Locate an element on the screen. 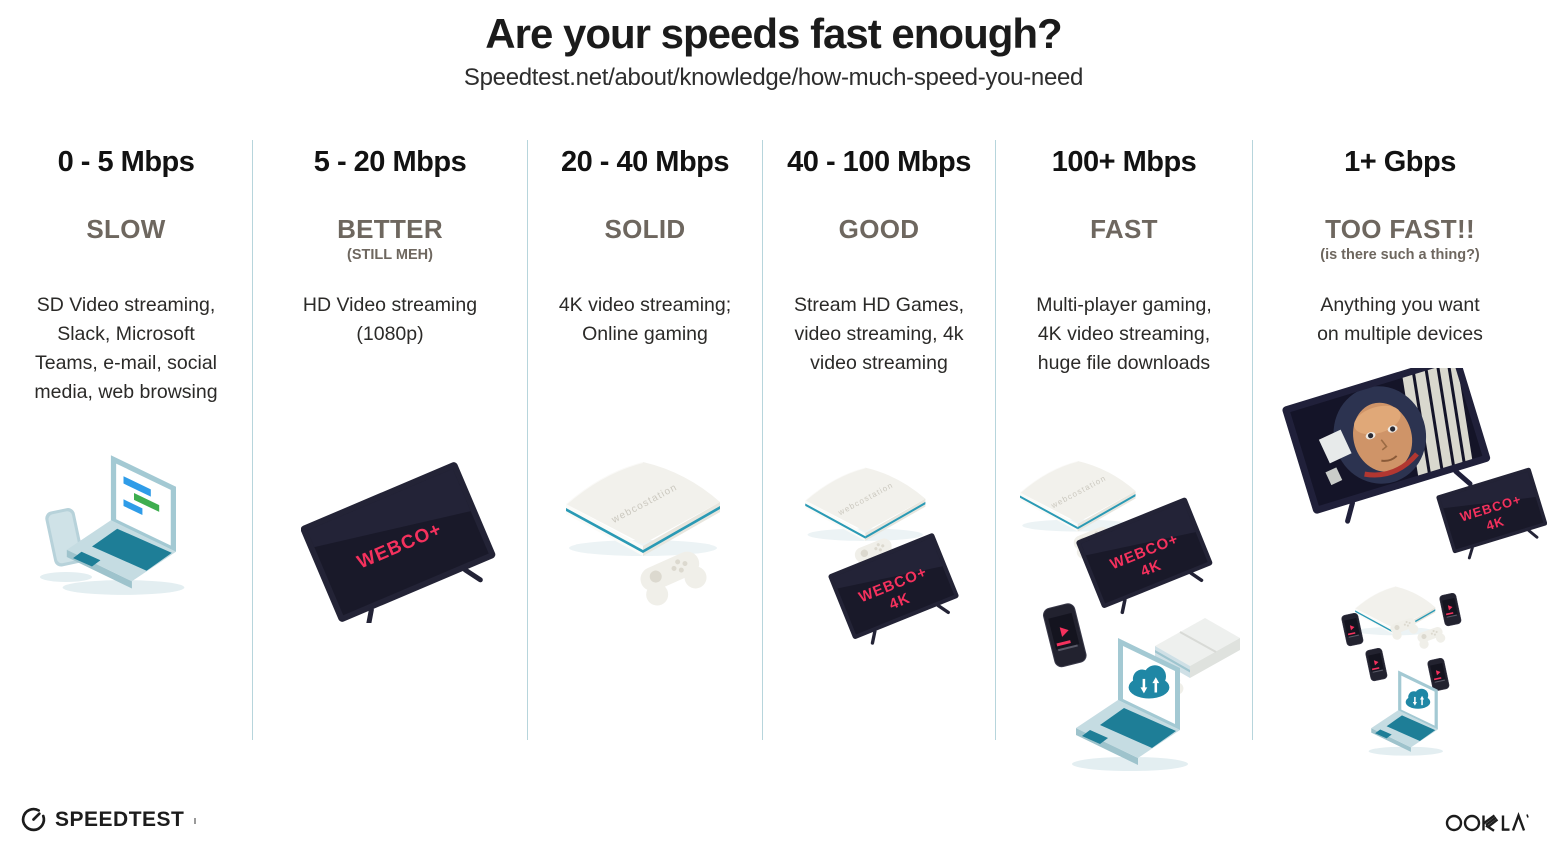 This screenshot has height=843, width=1547. speed-range: 1+ Gbps is located at coordinates (1400, 162).